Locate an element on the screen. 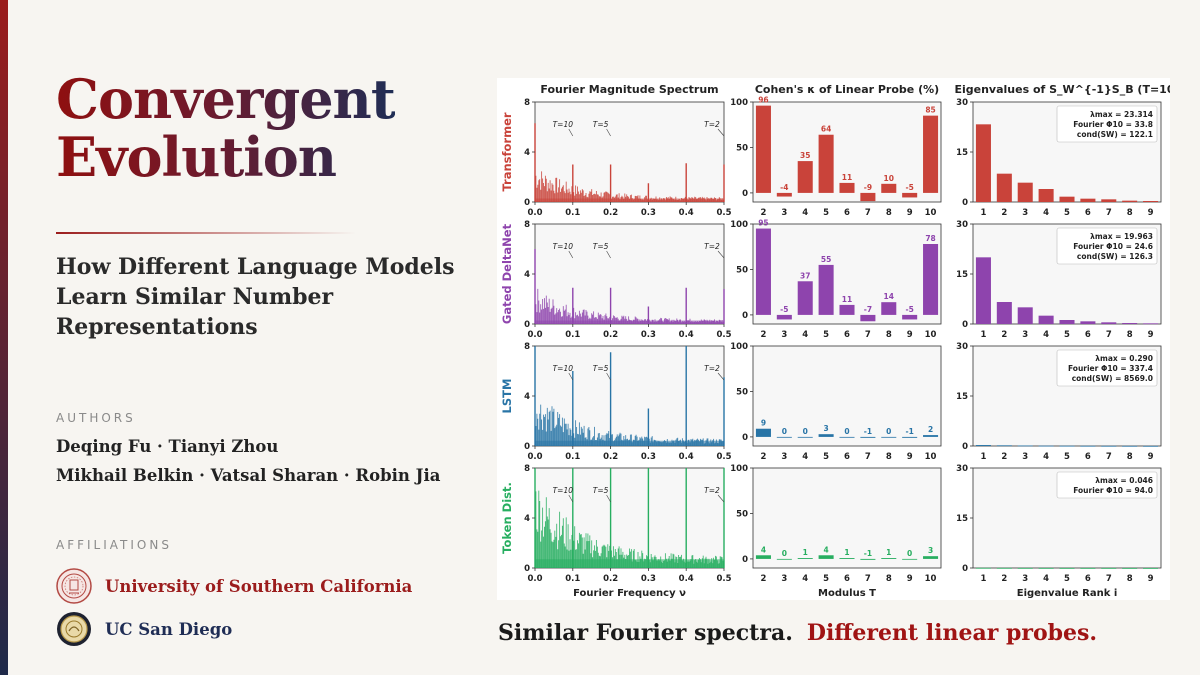 Image resolution: width=1200 pixels, height=675 pixels. spectrum-marker-label: T=5 is located at coordinates (601, 490).